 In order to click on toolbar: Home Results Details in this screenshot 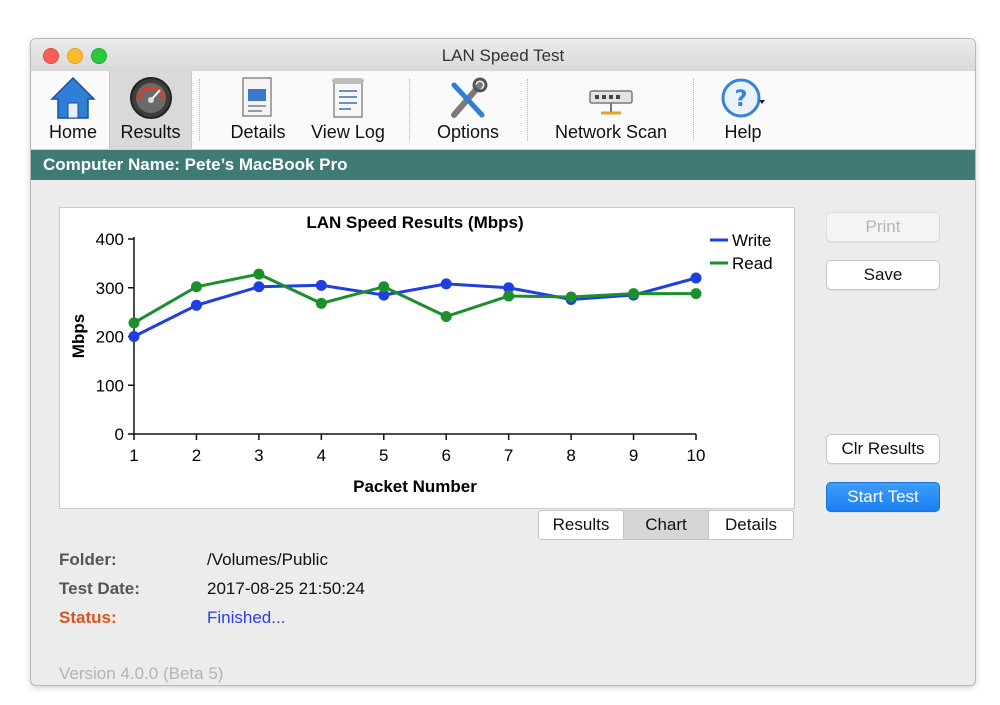, I will do `click(503, 110)`.